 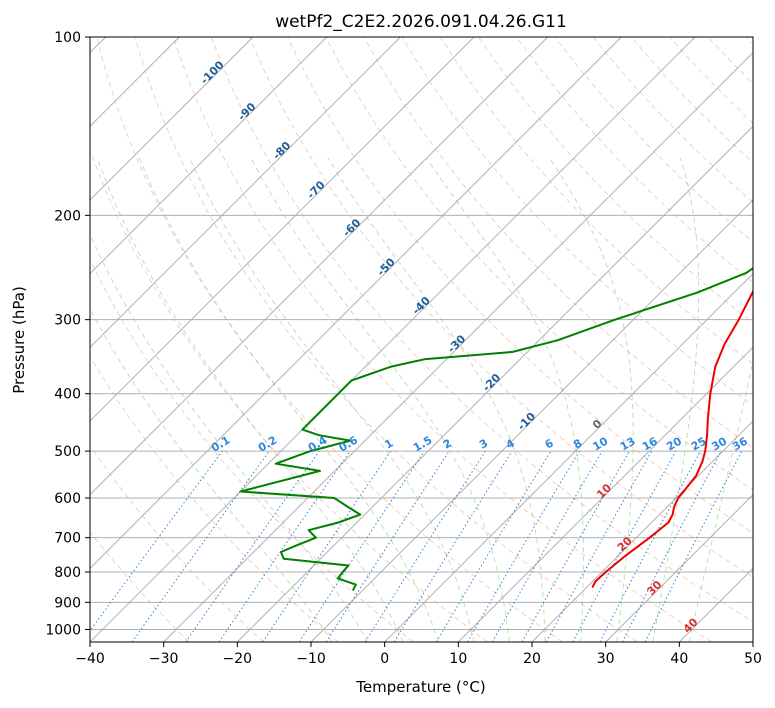 I want to click on isotherm-label: -50, so click(x=386, y=266).